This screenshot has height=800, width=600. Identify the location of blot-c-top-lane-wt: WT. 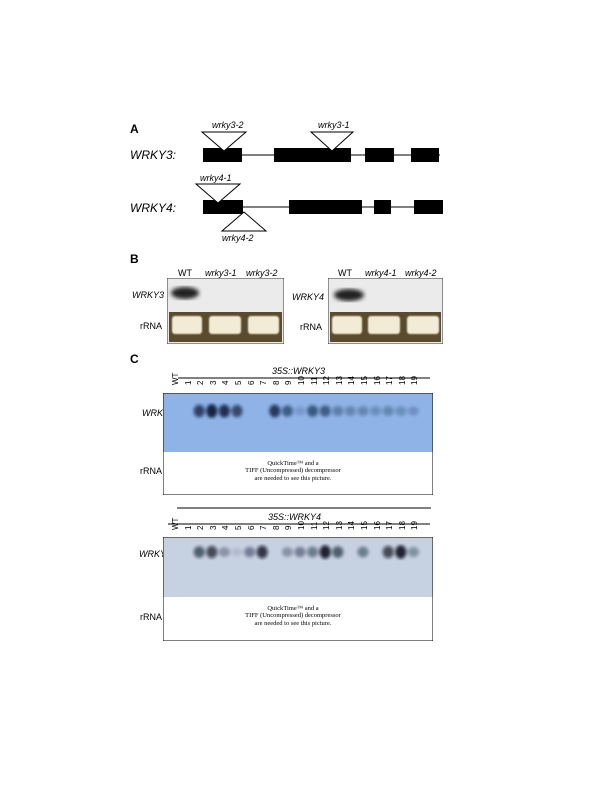
(175, 378).